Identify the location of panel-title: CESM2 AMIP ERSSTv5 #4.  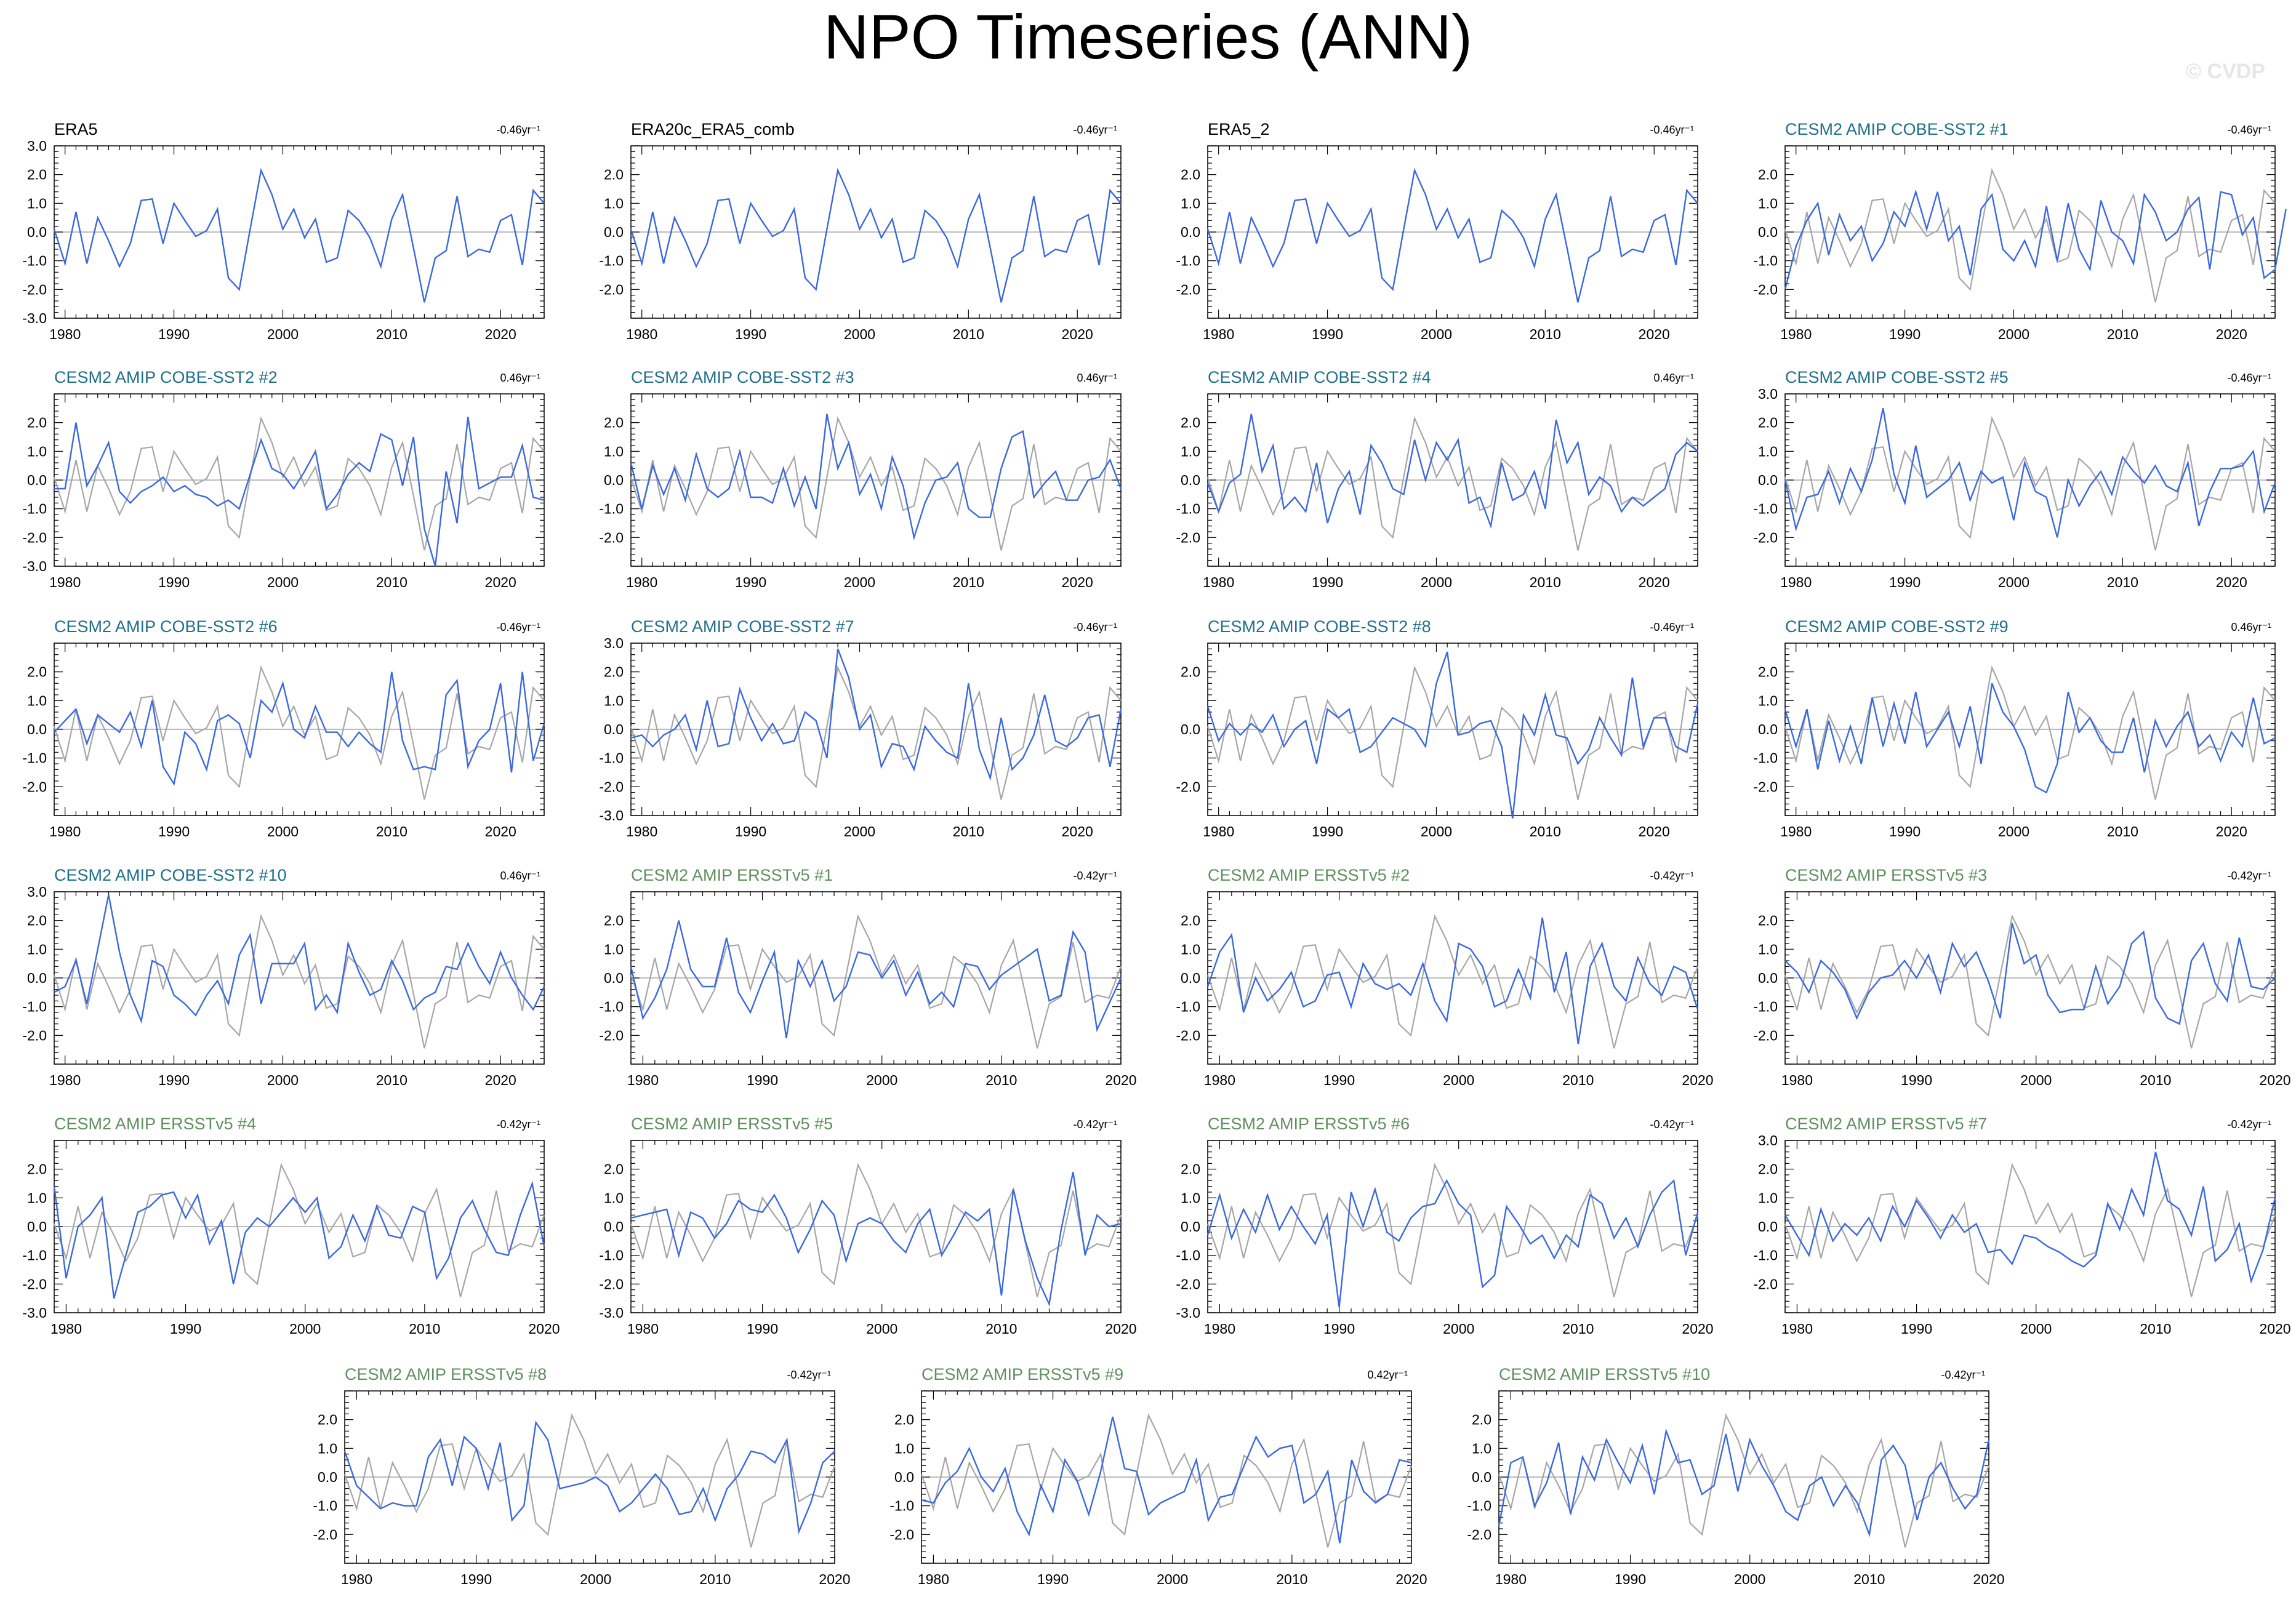
(155, 1124).